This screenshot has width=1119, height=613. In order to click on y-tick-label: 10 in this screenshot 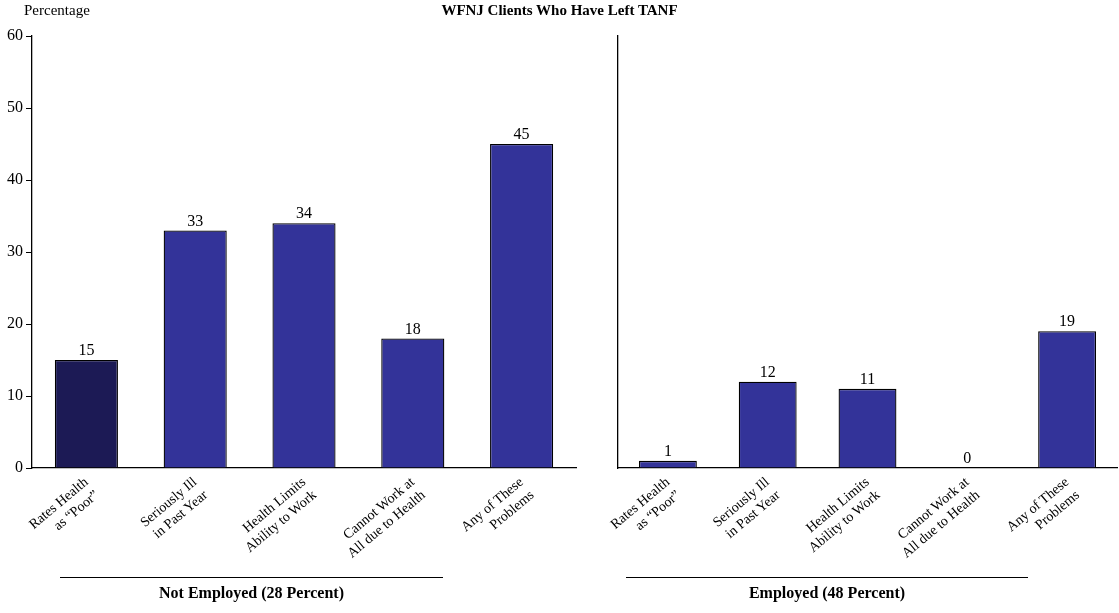, I will do `click(15, 395)`.